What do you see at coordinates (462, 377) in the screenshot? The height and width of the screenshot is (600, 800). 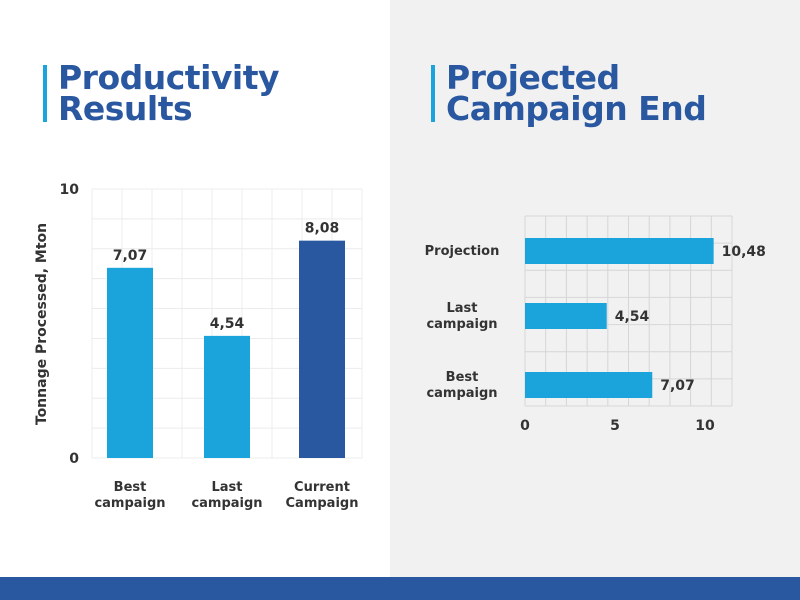 I see `y-category-label: Best` at bounding box center [462, 377].